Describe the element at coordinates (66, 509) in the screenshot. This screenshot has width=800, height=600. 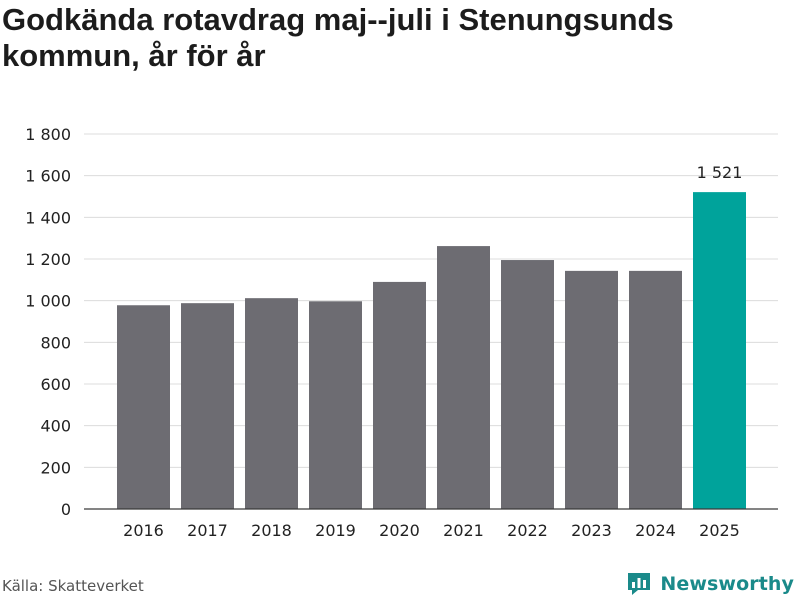
I see `y-tick-label: 0` at that location.